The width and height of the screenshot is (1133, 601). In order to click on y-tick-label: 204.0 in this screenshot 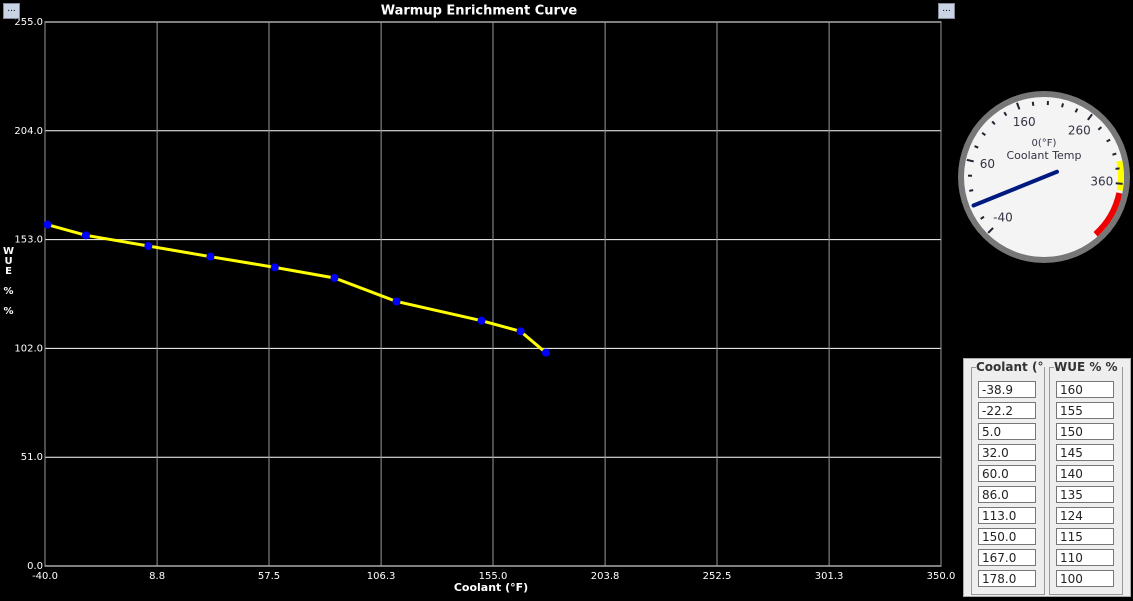, I will do `click(28, 131)`.